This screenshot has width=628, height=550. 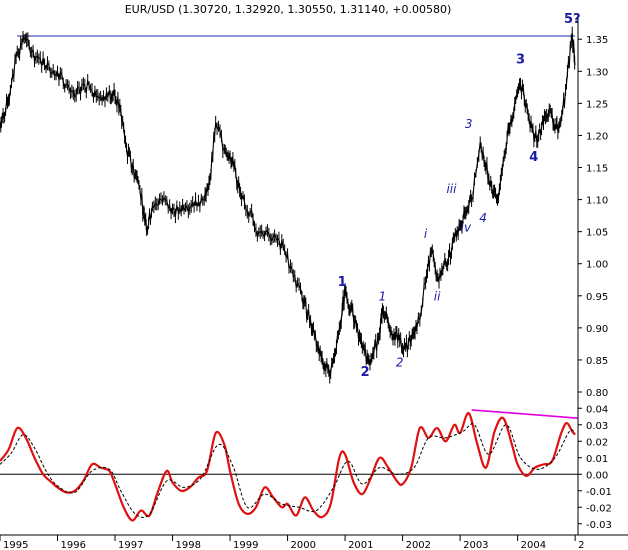 I want to click on x-tick-label: 1995, so click(x=15, y=545).